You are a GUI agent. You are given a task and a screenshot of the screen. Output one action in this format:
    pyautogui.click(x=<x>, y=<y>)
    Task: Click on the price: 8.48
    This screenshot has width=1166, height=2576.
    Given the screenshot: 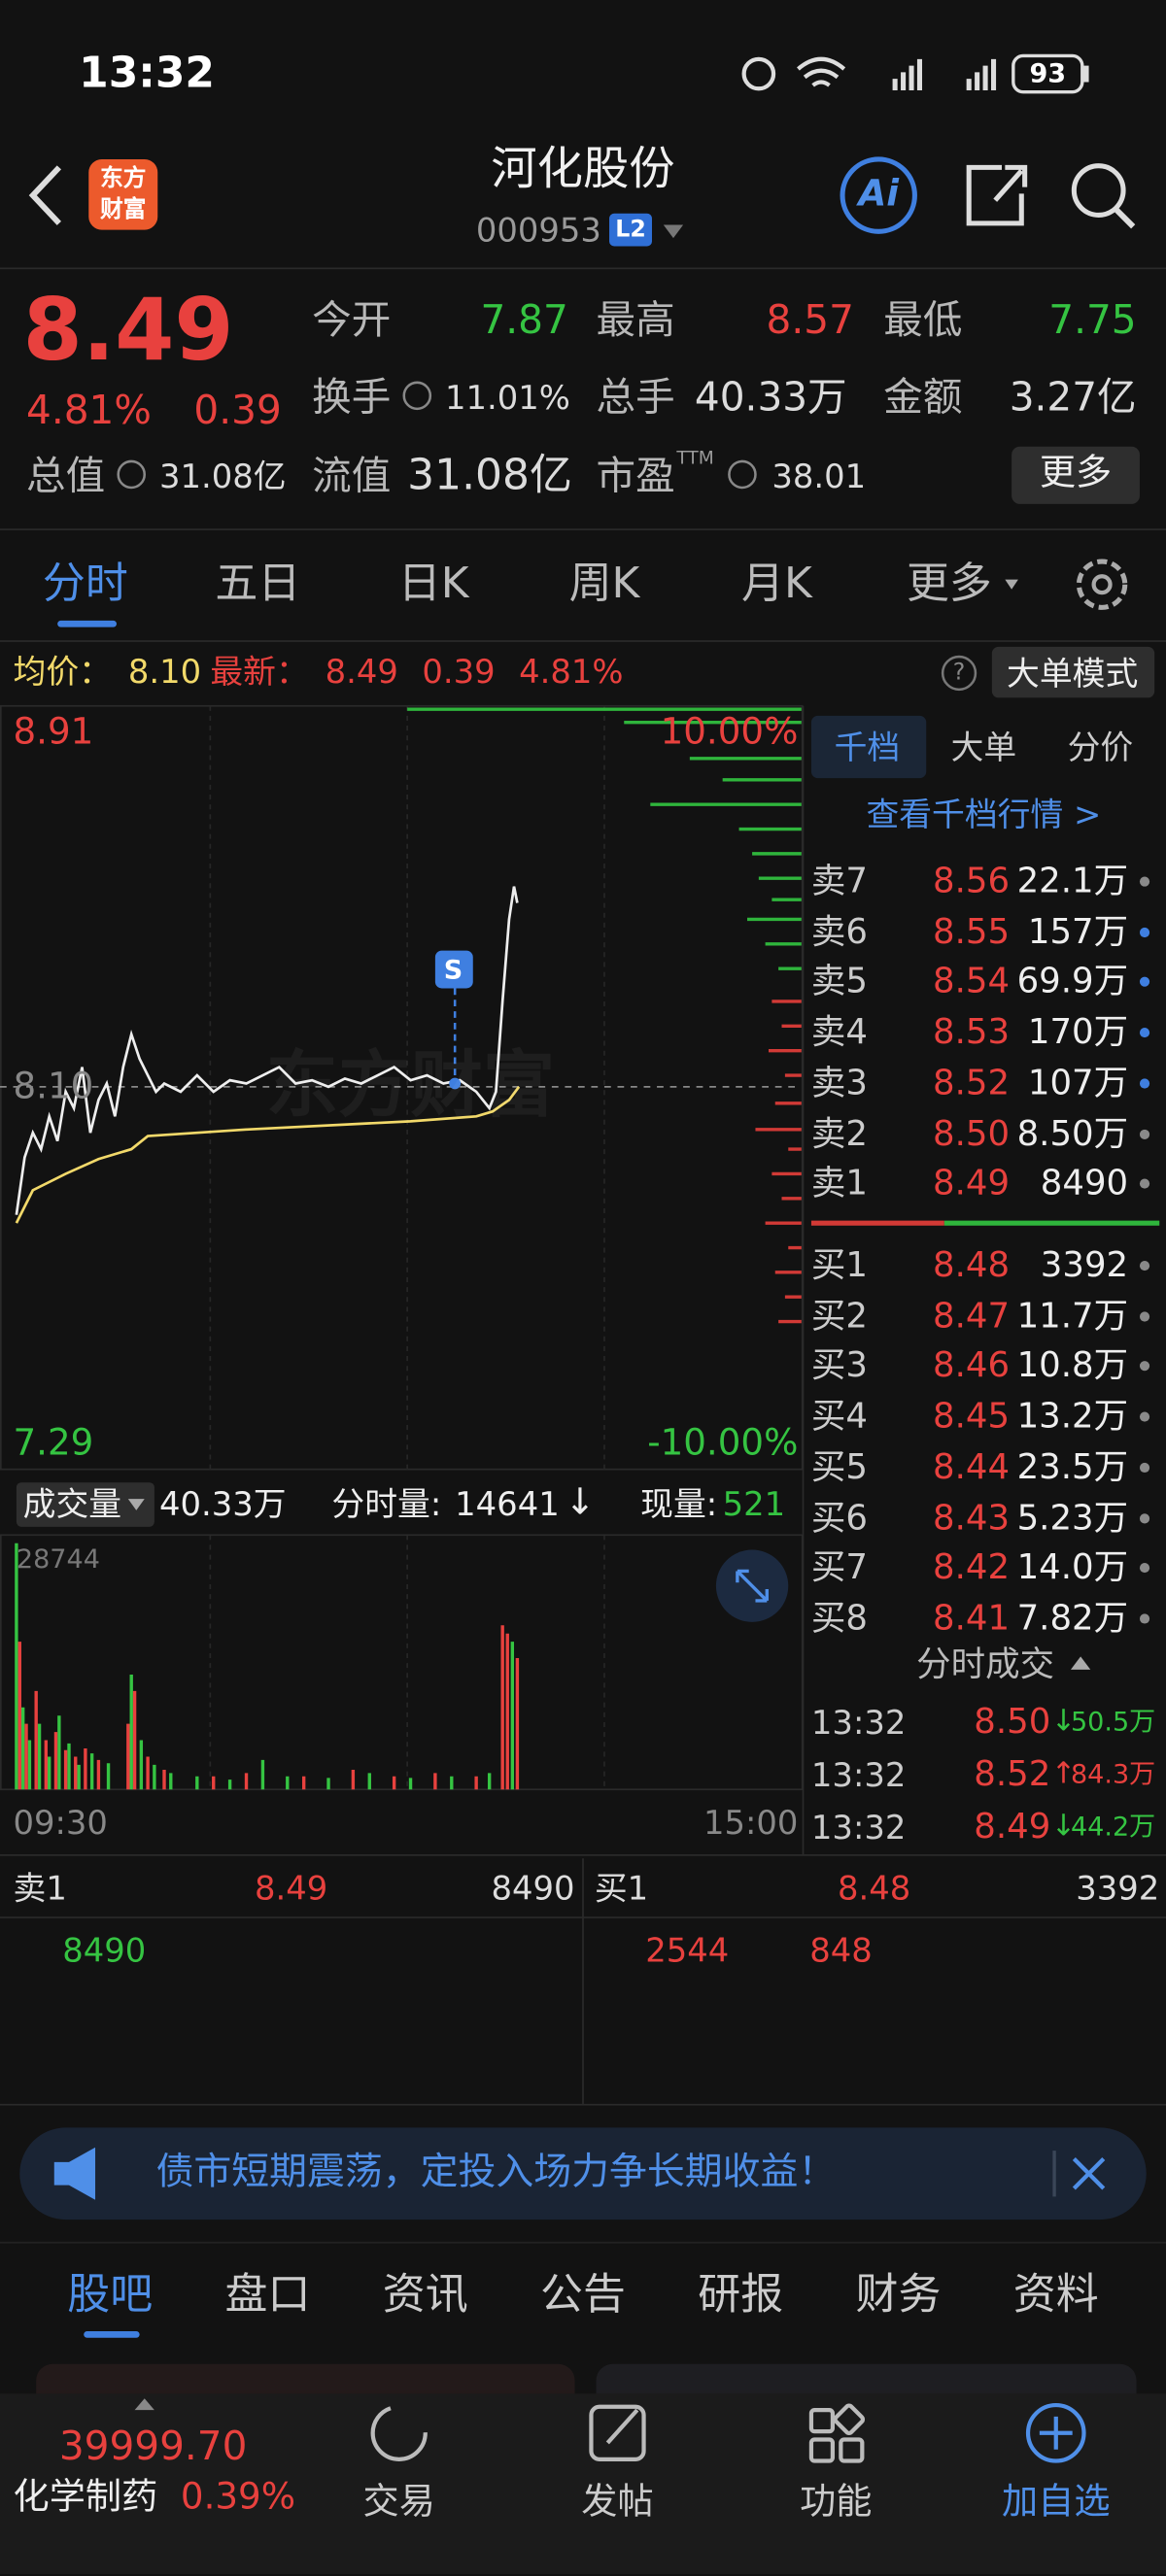 What is the action you would take?
    pyautogui.click(x=972, y=1264)
    